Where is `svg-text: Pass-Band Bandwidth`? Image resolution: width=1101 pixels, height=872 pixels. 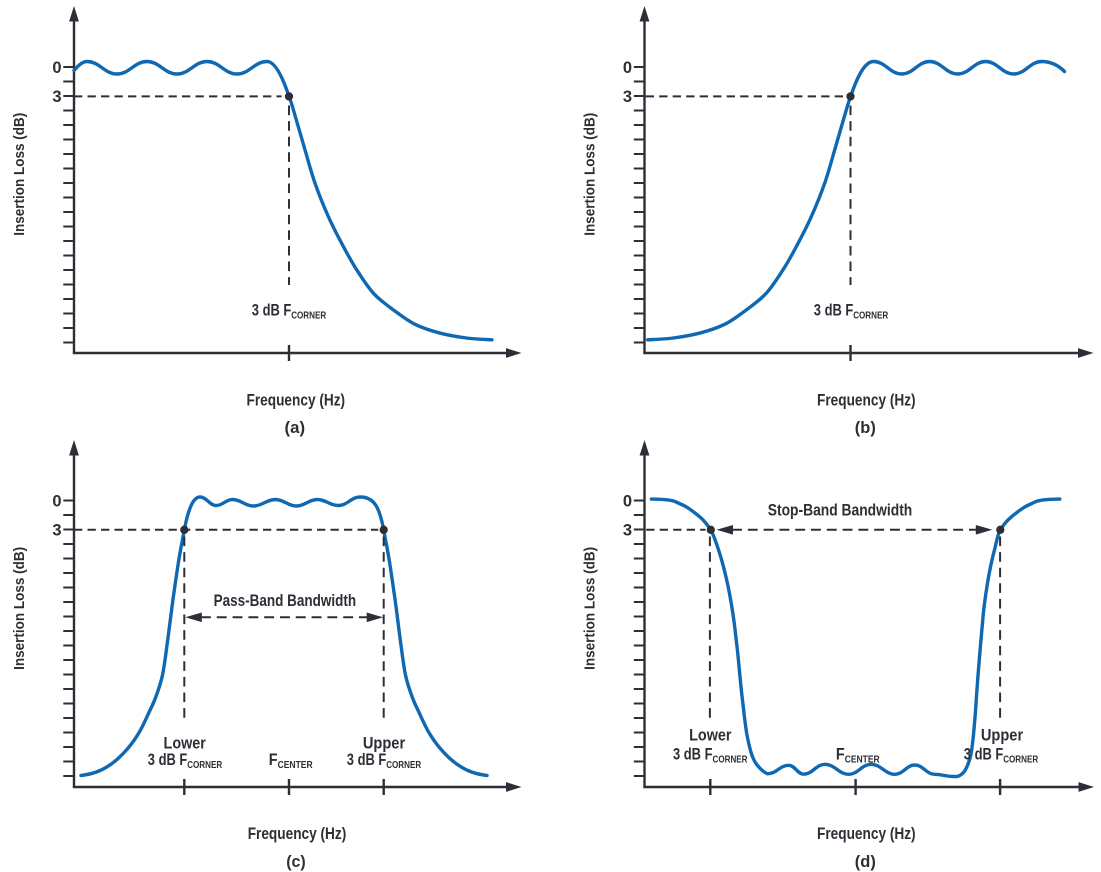
svg-text: Pass-Band Bandwidth is located at coordinates (285, 600).